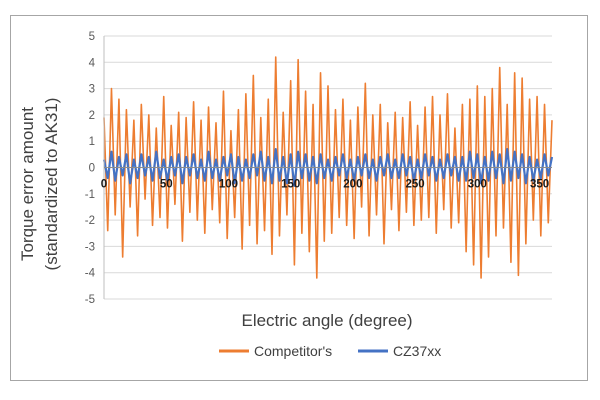  I want to click on y-tick-label: 3, so click(92, 90).